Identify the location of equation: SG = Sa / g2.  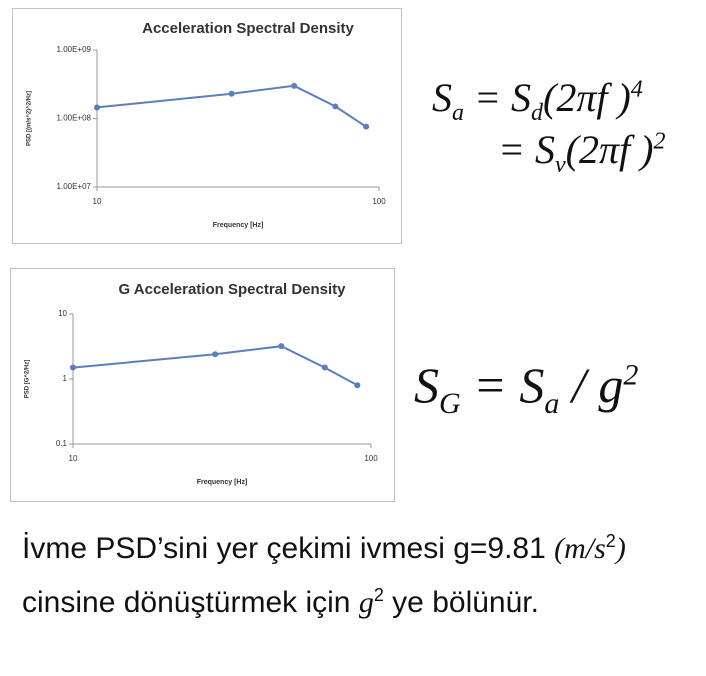
(526, 388).